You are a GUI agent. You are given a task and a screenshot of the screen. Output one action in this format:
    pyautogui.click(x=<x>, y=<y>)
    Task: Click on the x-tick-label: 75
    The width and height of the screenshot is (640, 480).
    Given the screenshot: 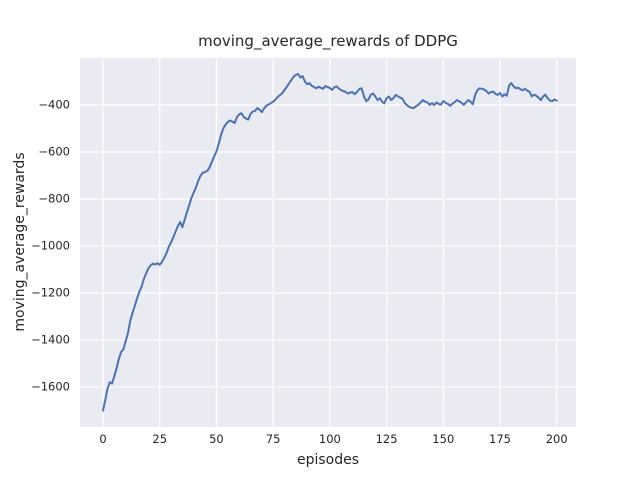 What is the action you would take?
    pyautogui.click(x=273, y=439)
    